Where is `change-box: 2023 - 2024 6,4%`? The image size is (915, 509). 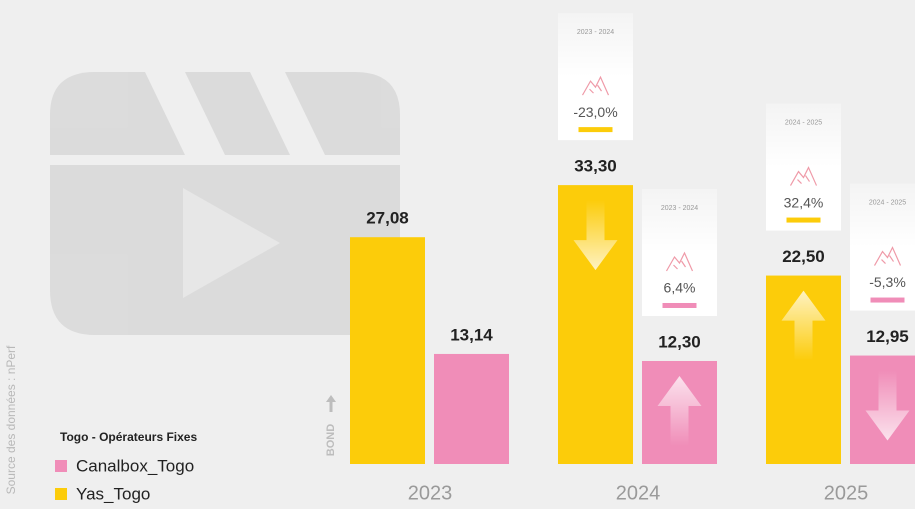 change-box: 2023 - 2024 6,4% is located at coordinates (679, 252).